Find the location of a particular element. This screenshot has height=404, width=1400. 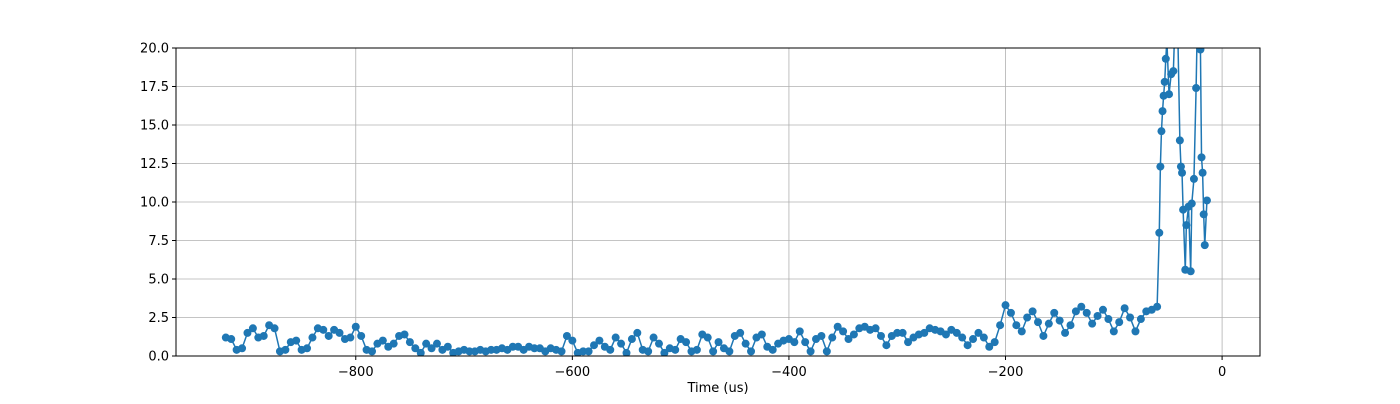

x-tick-label: 0 is located at coordinates (1222, 372).